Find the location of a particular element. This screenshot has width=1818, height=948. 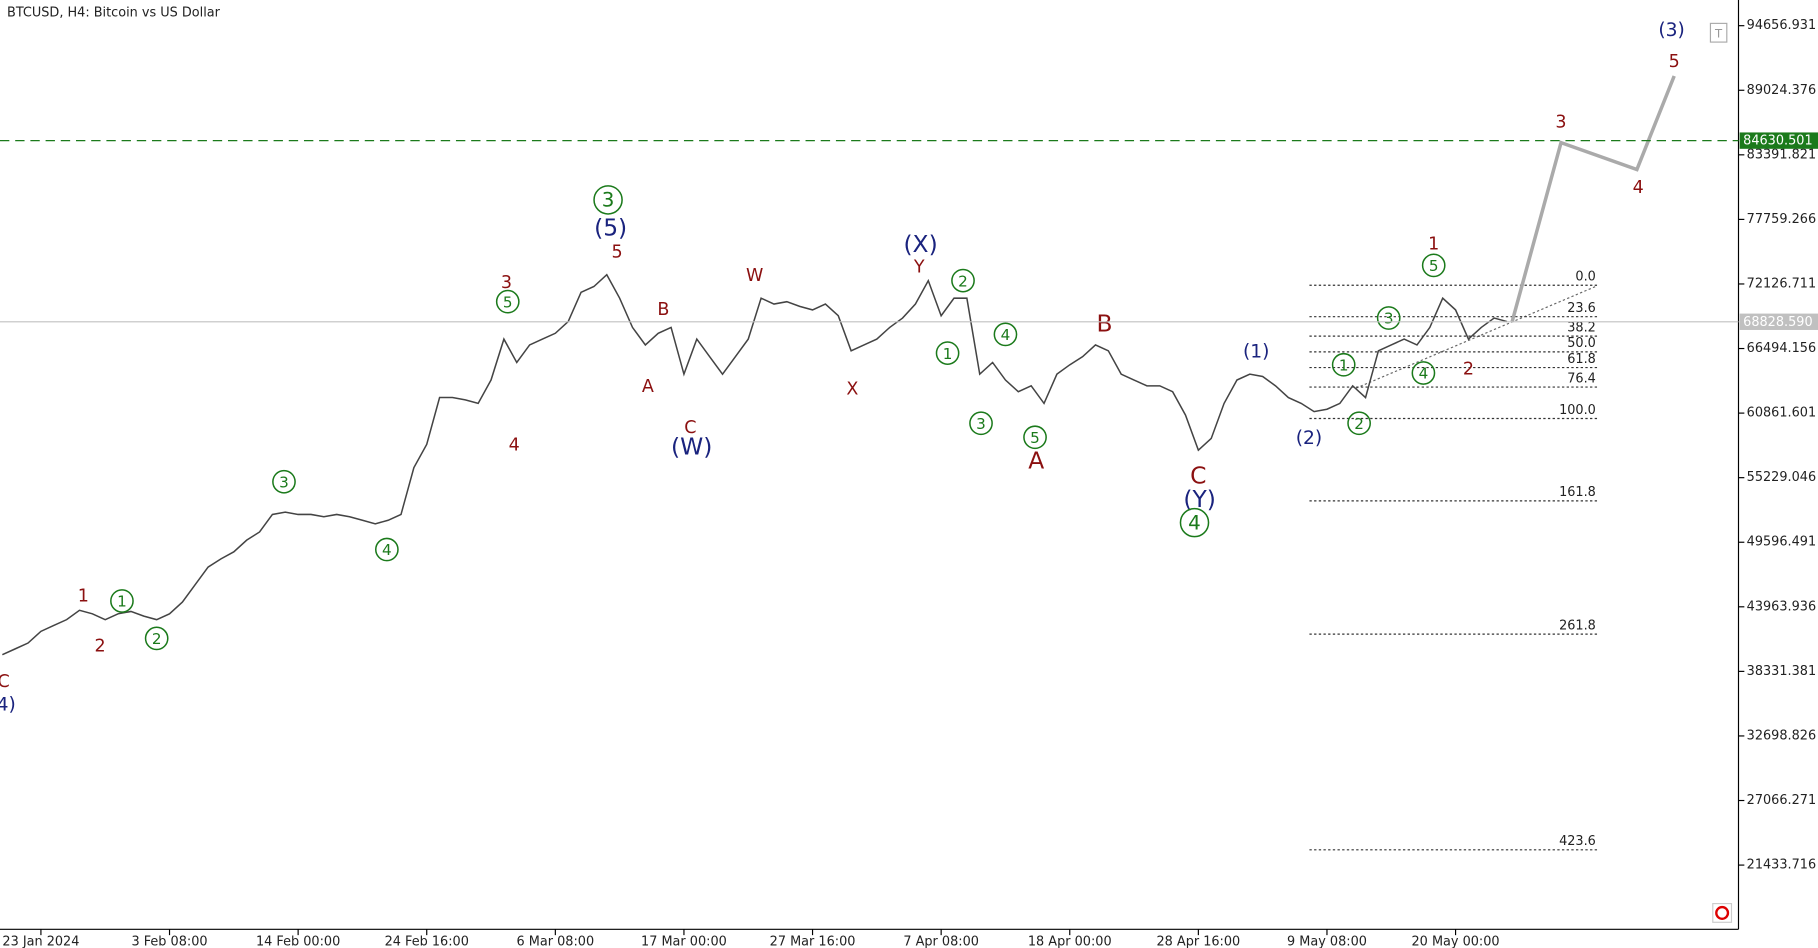

wave-label: (1) is located at coordinates (1256, 351).